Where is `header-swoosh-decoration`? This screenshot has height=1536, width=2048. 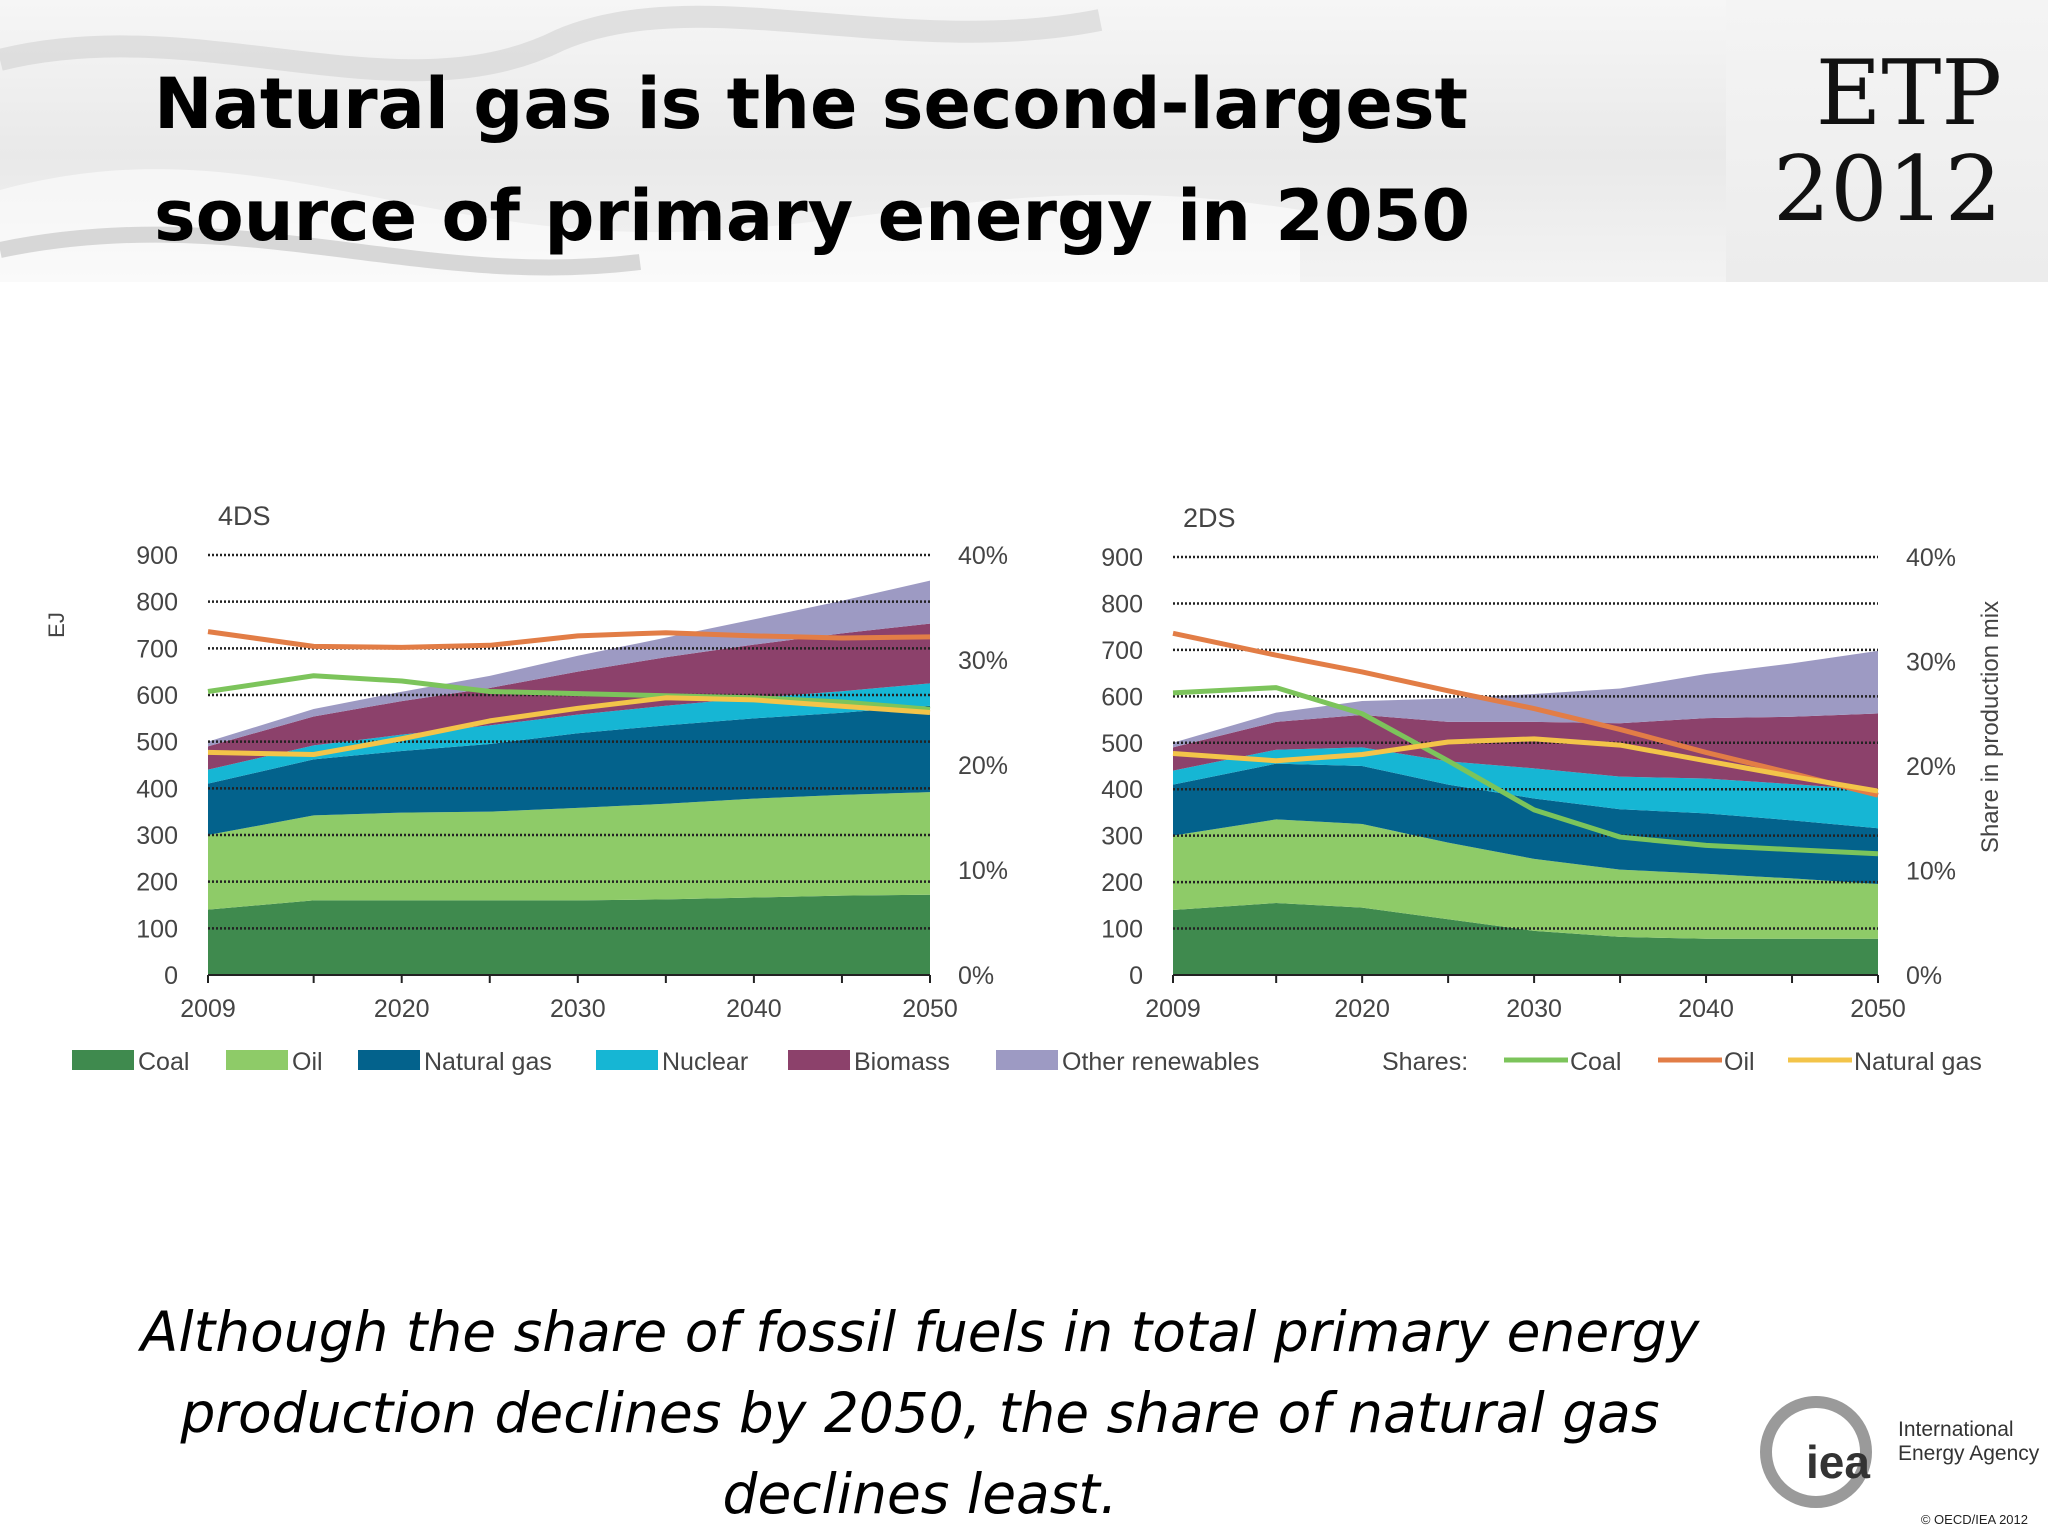
header-swoosh-decoration is located at coordinates (650, 143).